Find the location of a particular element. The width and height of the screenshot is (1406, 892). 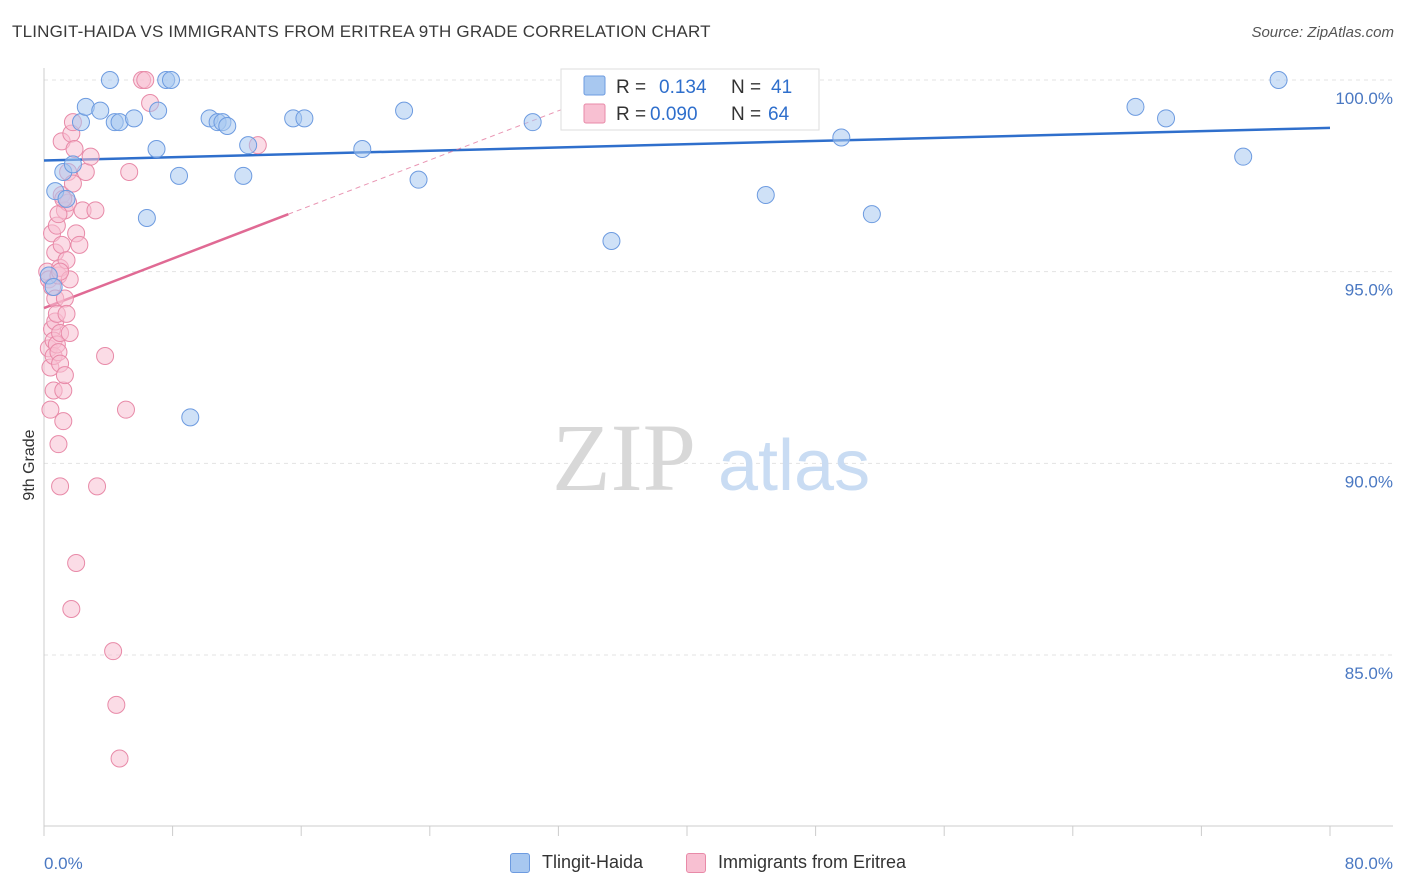

watermark-atlas: atlas is located at coordinates (794, 466).